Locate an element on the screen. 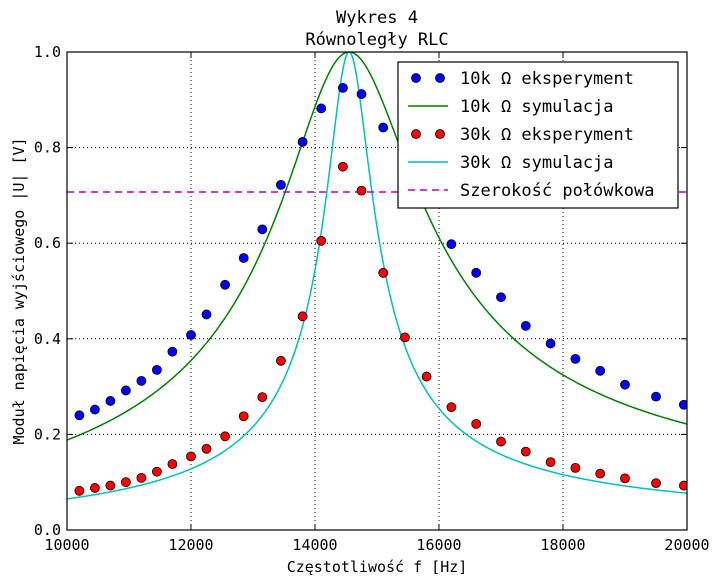  legend-label: 10k Ω eksperyment is located at coordinates (547, 79).